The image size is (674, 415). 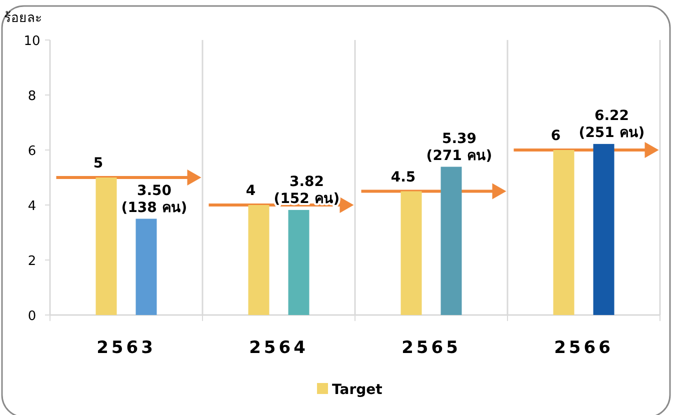 I want to click on data-label: 3.82 (152 คน), so click(x=307, y=190).